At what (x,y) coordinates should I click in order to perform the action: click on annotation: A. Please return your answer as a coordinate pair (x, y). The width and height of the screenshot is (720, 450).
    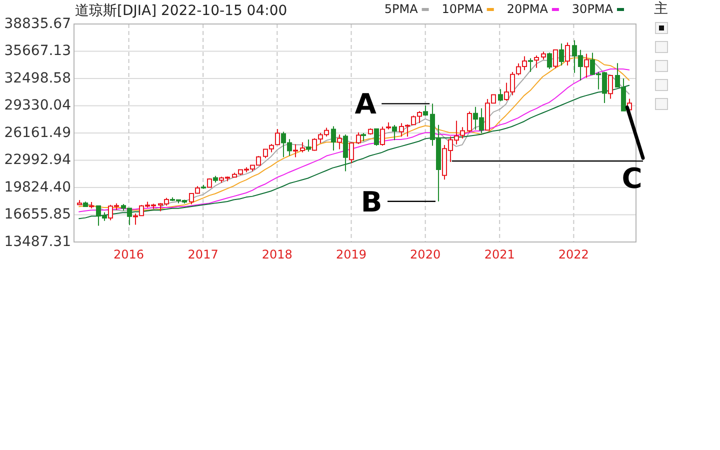
    Looking at the image, I should click on (365, 104).